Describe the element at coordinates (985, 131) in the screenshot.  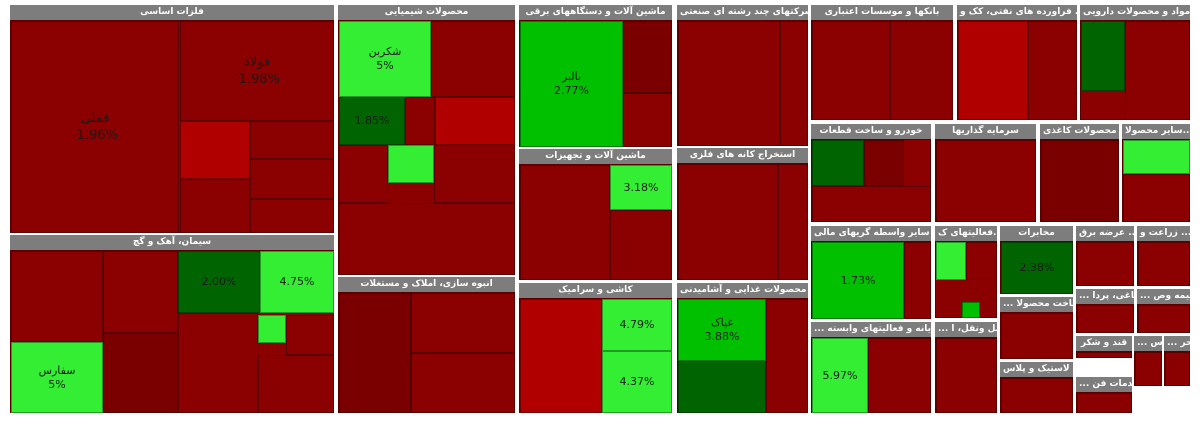
I see `sector-header-s15: سرمایه گذاریها` at that location.